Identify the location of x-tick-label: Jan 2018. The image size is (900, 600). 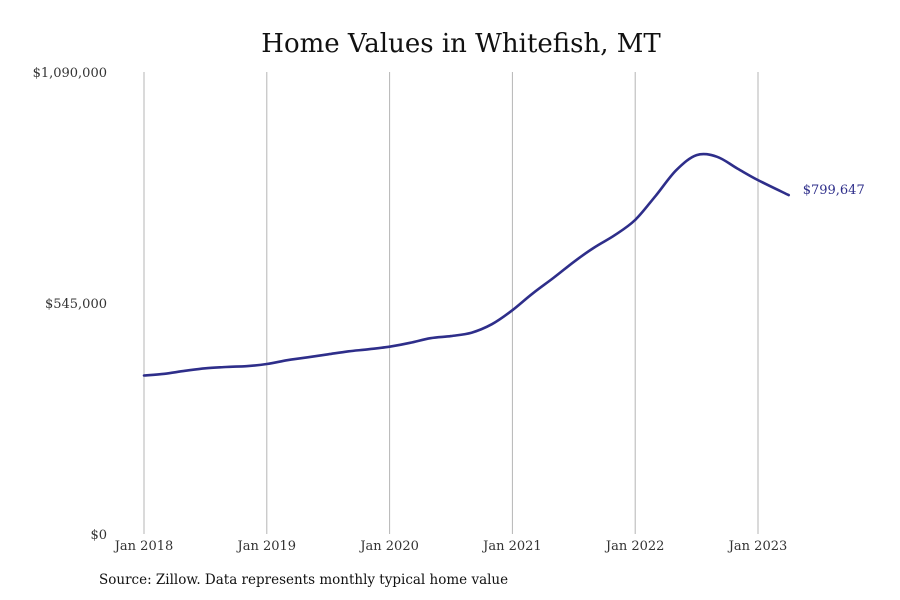
(143, 546).